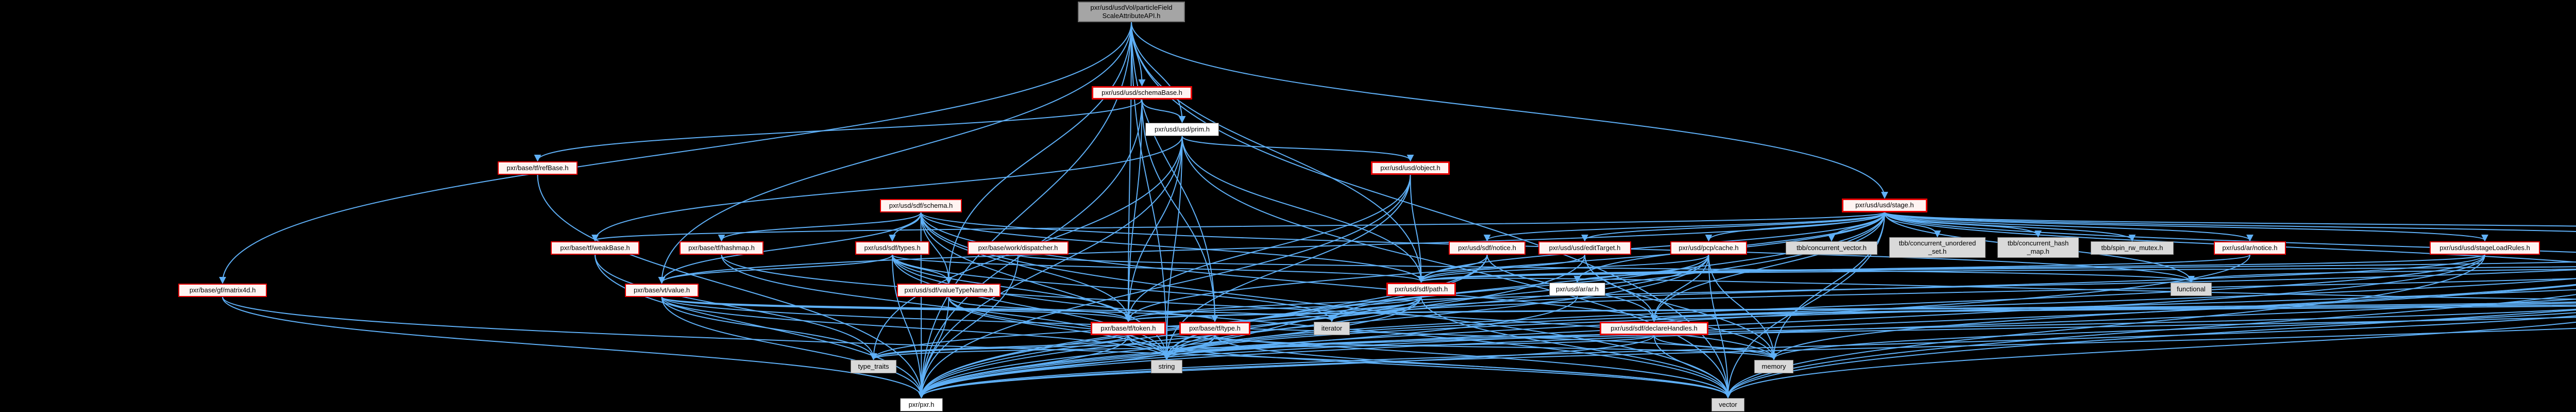 This screenshot has width=2576, height=412. Describe the element at coordinates (1128, 328) in the screenshot. I see `graph-node-tfToken: pxr/base/tf/token.h` at that location.